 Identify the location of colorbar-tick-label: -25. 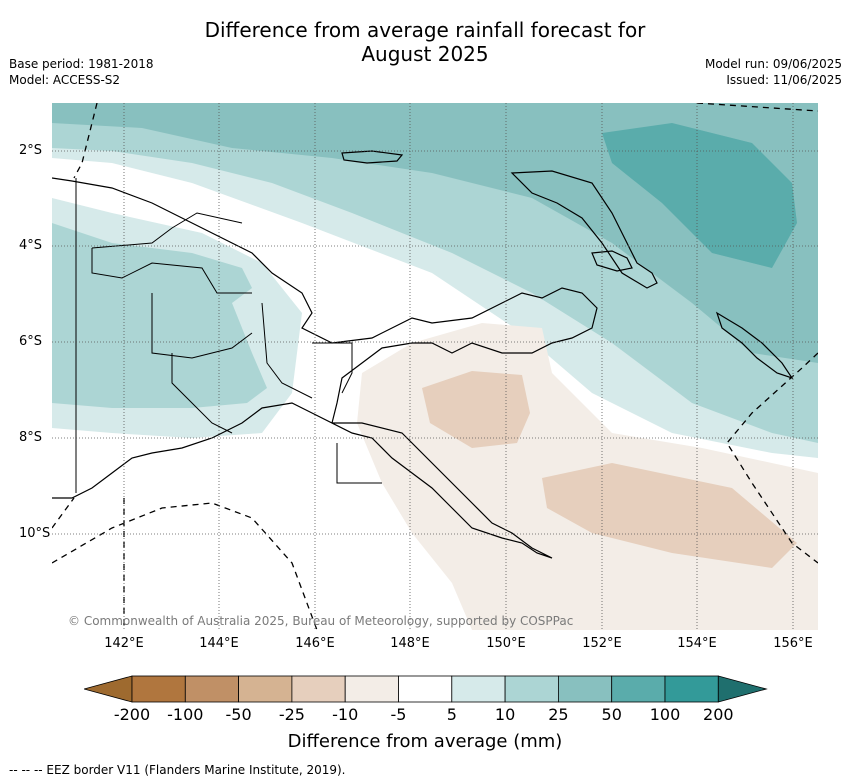
(291, 714).